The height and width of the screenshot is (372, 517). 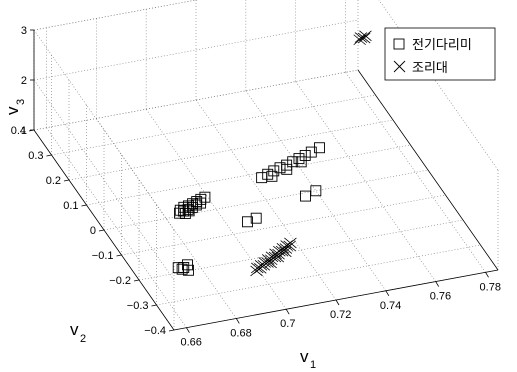 What do you see at coordinates (53, 181) in the screenshot?
I see `tick-label-v2: 0.2` at bounding box center [53, 181].